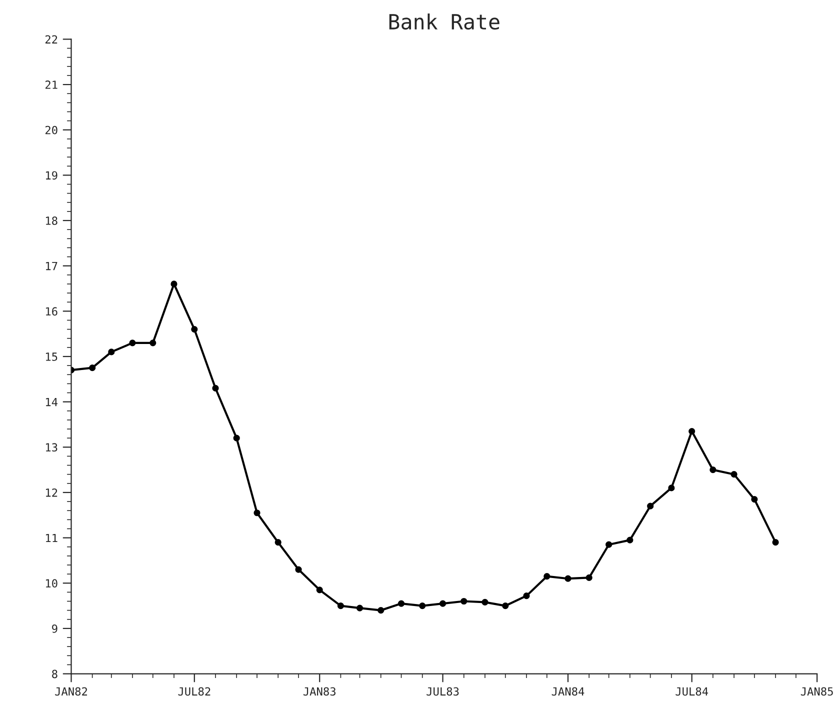  Describe the element at coordinates (52, 266) in the screenshot. I see `y-tick-label: 17` at that location.